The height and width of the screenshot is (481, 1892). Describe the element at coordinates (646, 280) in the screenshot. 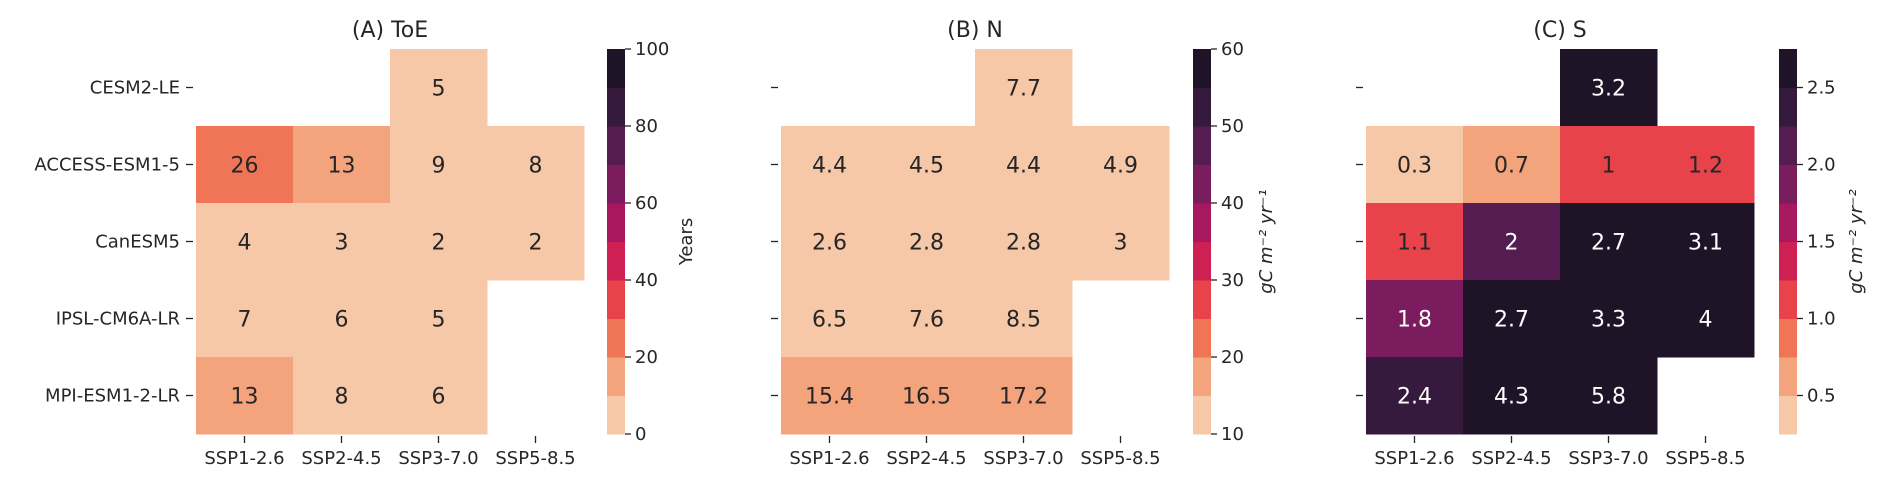

I see `colorbar-tick-label: 40` at that location.